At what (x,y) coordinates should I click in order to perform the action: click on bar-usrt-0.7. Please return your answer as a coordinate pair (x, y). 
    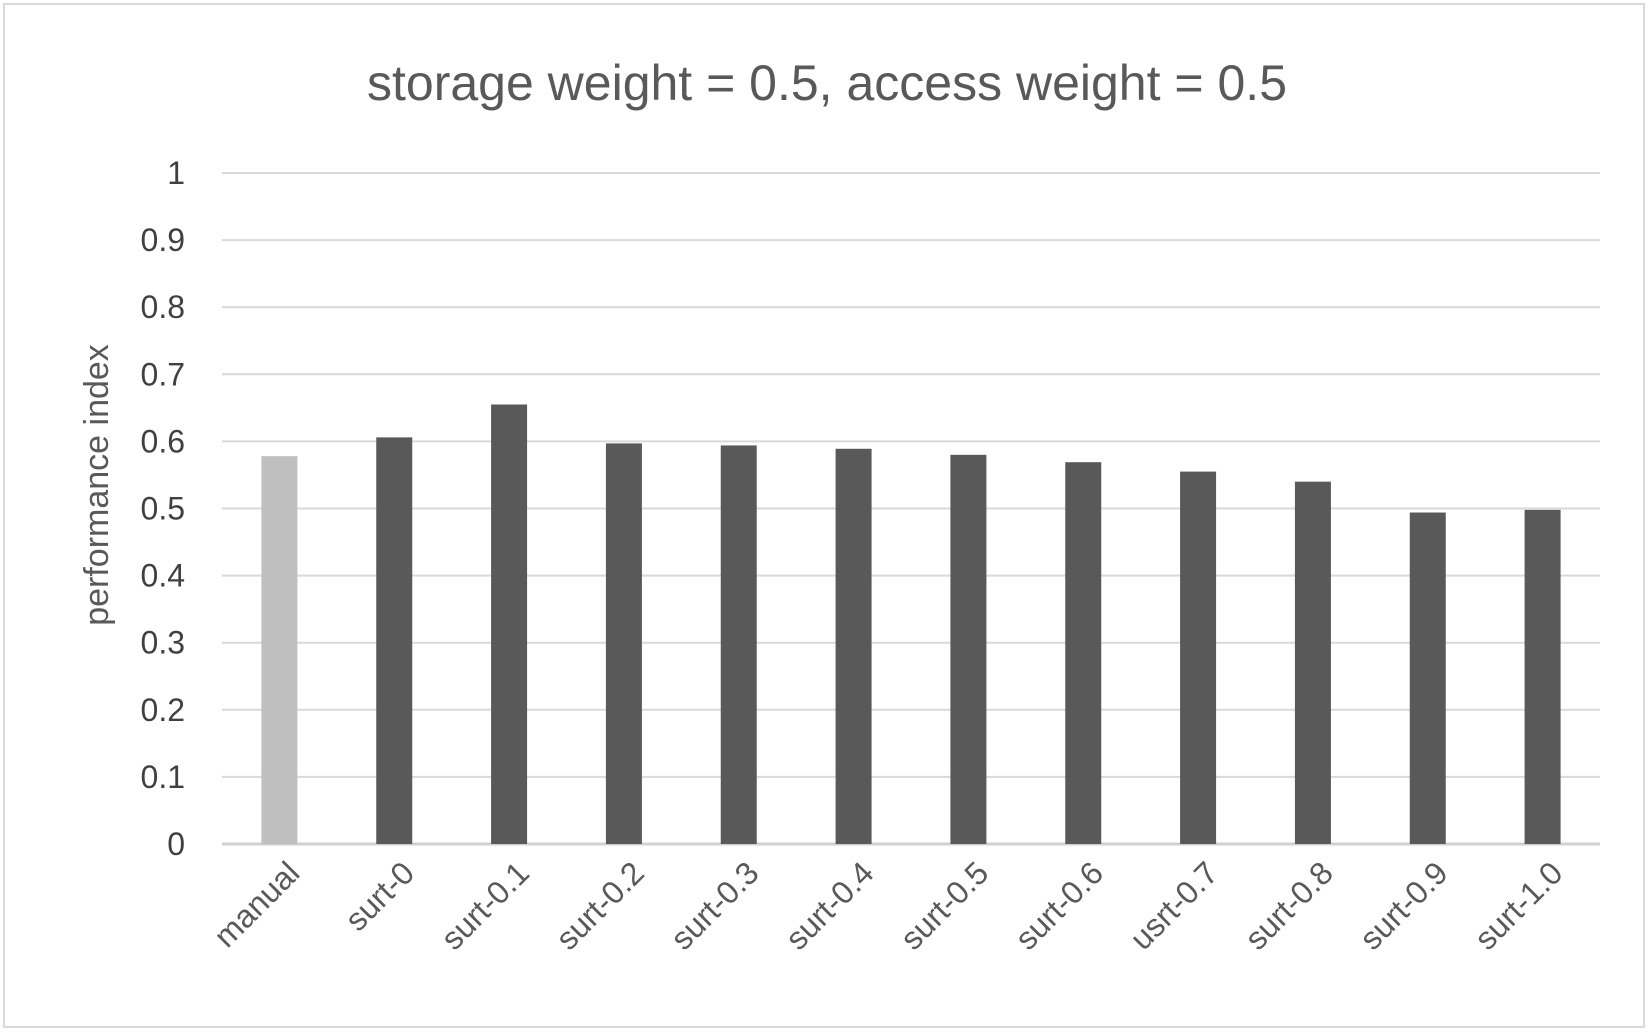
    Looking at the image, I should click on (1198, 657).